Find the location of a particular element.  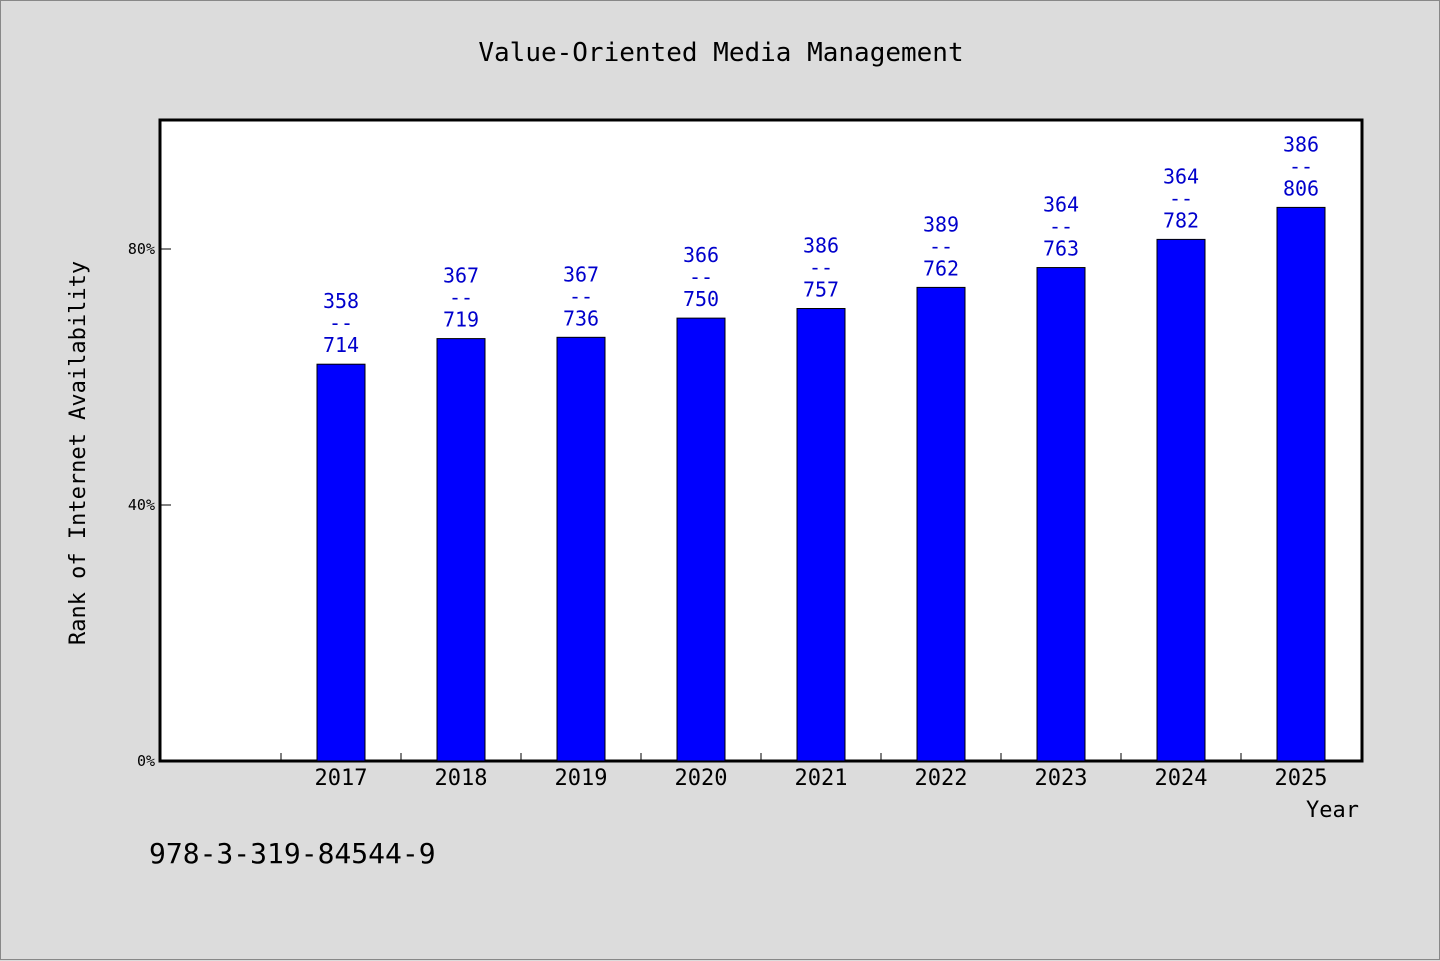

bar-2022 is located at coordinates (941, 524).